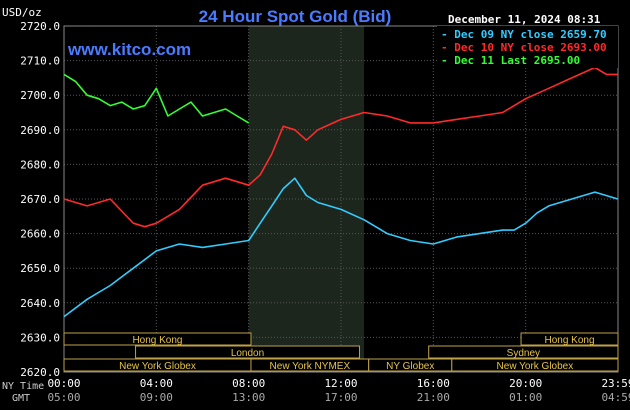  Describe the element at coordinates (433, 397) in the screenshot. I see `x-tick-label-gmt: 21:00` at that location.